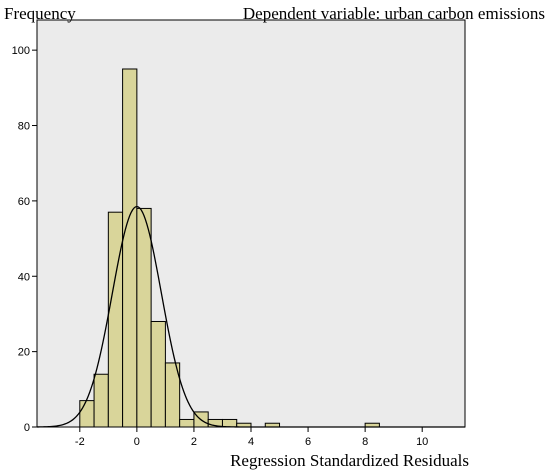  I want to click on x-tick-label: 0, so click(137, 442).